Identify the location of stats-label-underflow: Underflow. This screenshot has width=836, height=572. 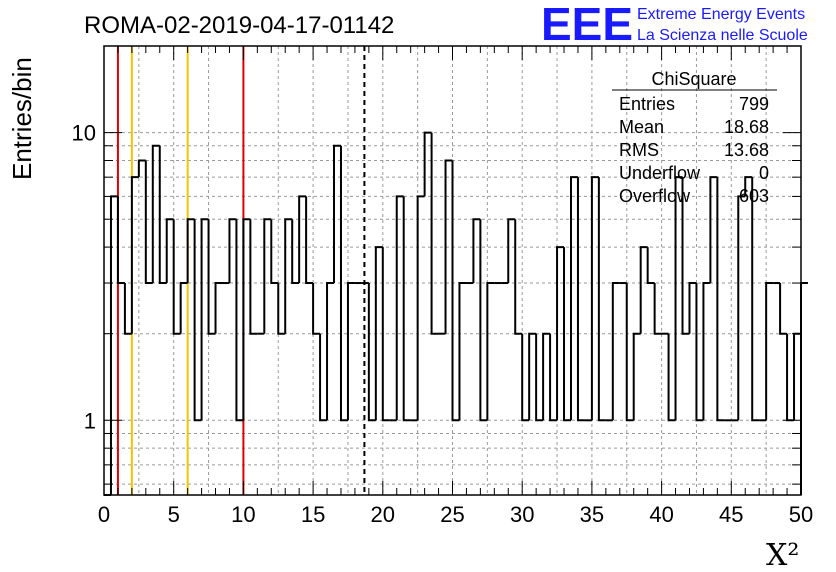
(660, 173).